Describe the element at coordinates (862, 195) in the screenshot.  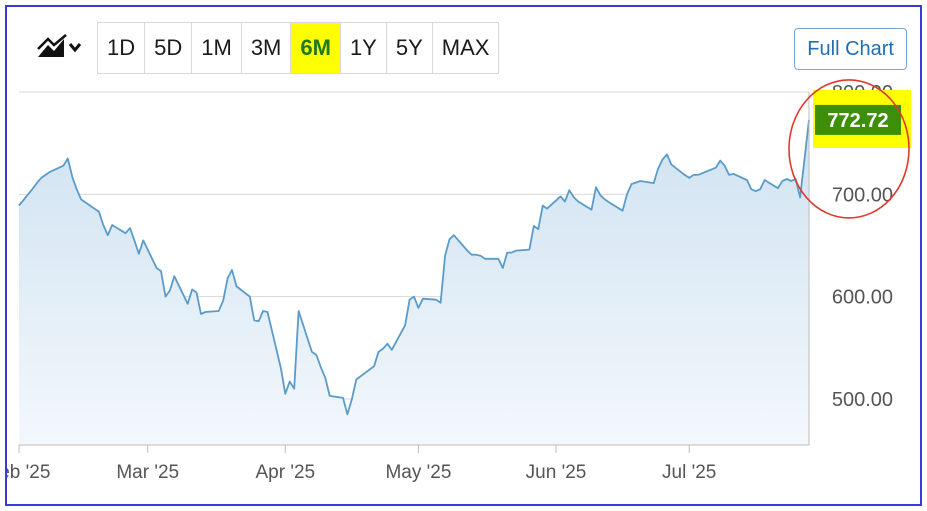
I see `y-tick-label: 700.00` at that location.